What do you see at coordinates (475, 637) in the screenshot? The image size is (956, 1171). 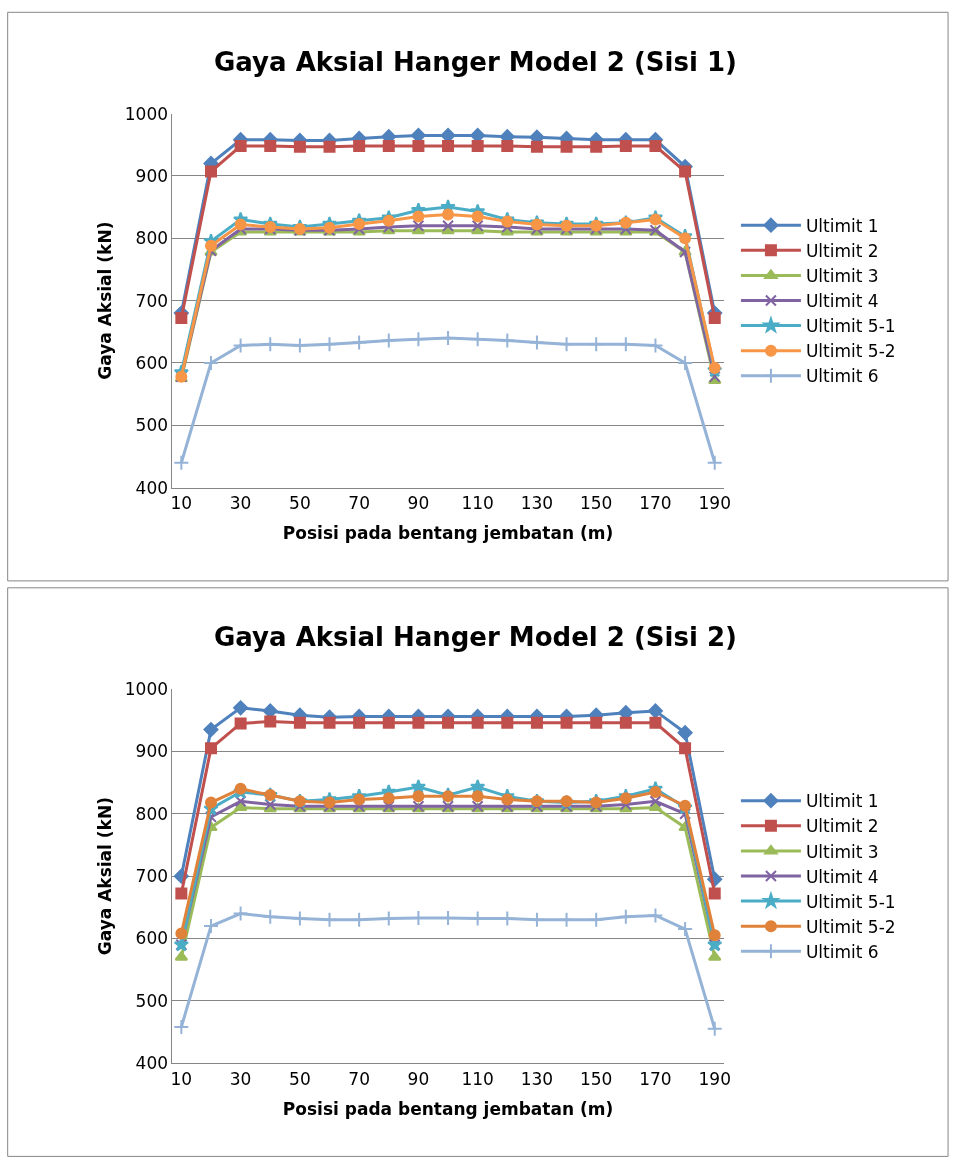 I see `chart-title: Gaya Aksial Hanger Model 2 (Sisi 2)` at bounding box center [475, 637].